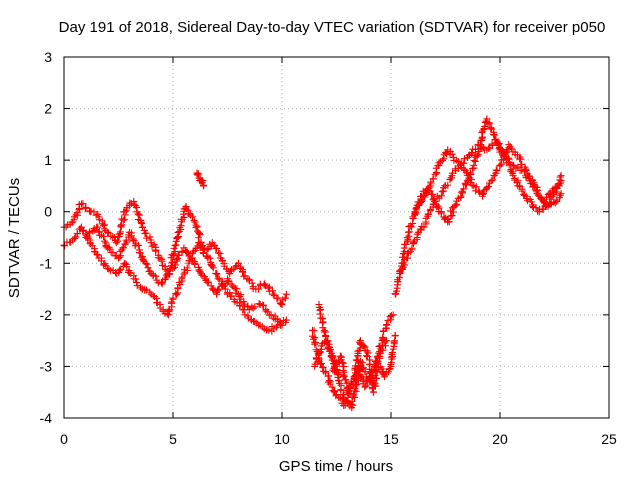 The height and width of the screenshot is (480, 640). What do you see at coordinates (46, 315) in the screenshot?
I see `y-tick-label: -2` at bounding box center [46, 315].